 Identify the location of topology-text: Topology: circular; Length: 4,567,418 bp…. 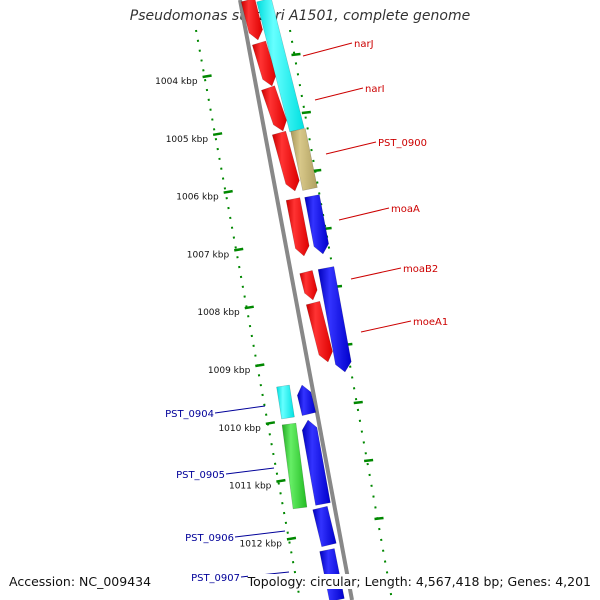
(419, 581).